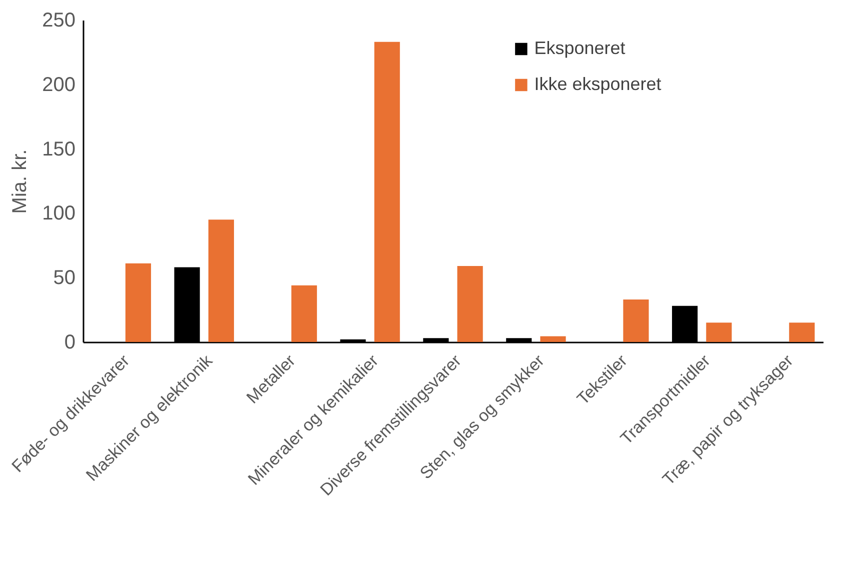  I want to click on y-axis-title: Mia. kr., so click(20, 181).